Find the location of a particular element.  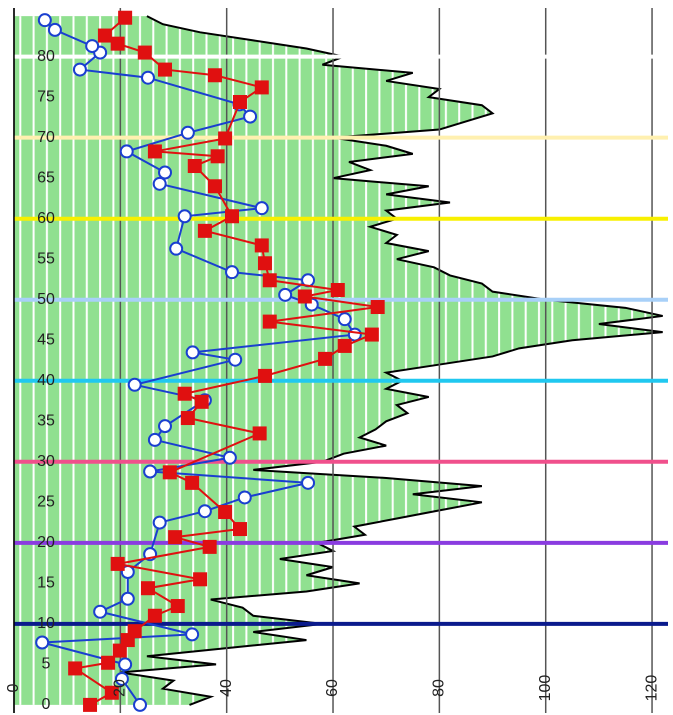

x-tick-label: 40 is located at coordinates (226, 688).